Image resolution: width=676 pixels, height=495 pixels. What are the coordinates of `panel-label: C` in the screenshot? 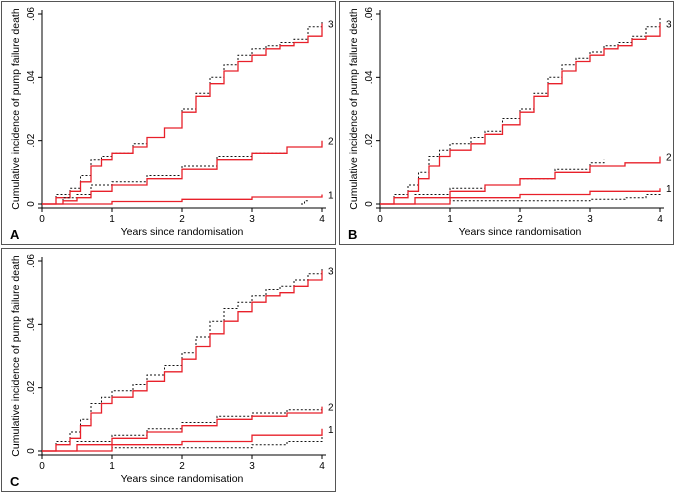 It's located at (15, 481).